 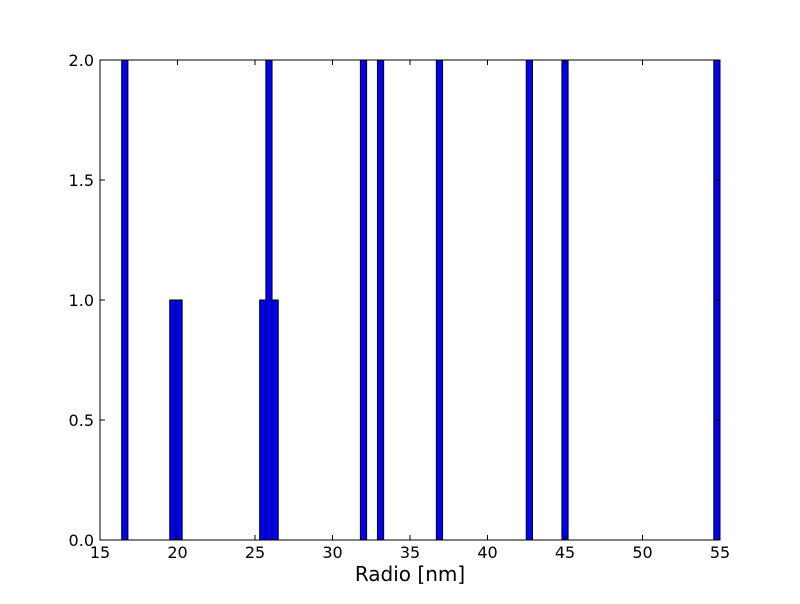 I want to click on x-tick-label: 55, so click(x=720, y=552).